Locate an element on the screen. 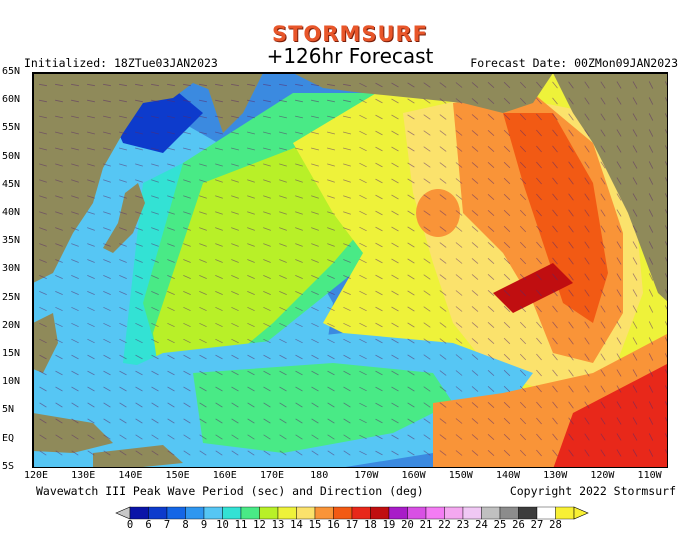 This screenshot has height=540, width=700. colorbar-under-arrow is located at coordinates (123, 513).